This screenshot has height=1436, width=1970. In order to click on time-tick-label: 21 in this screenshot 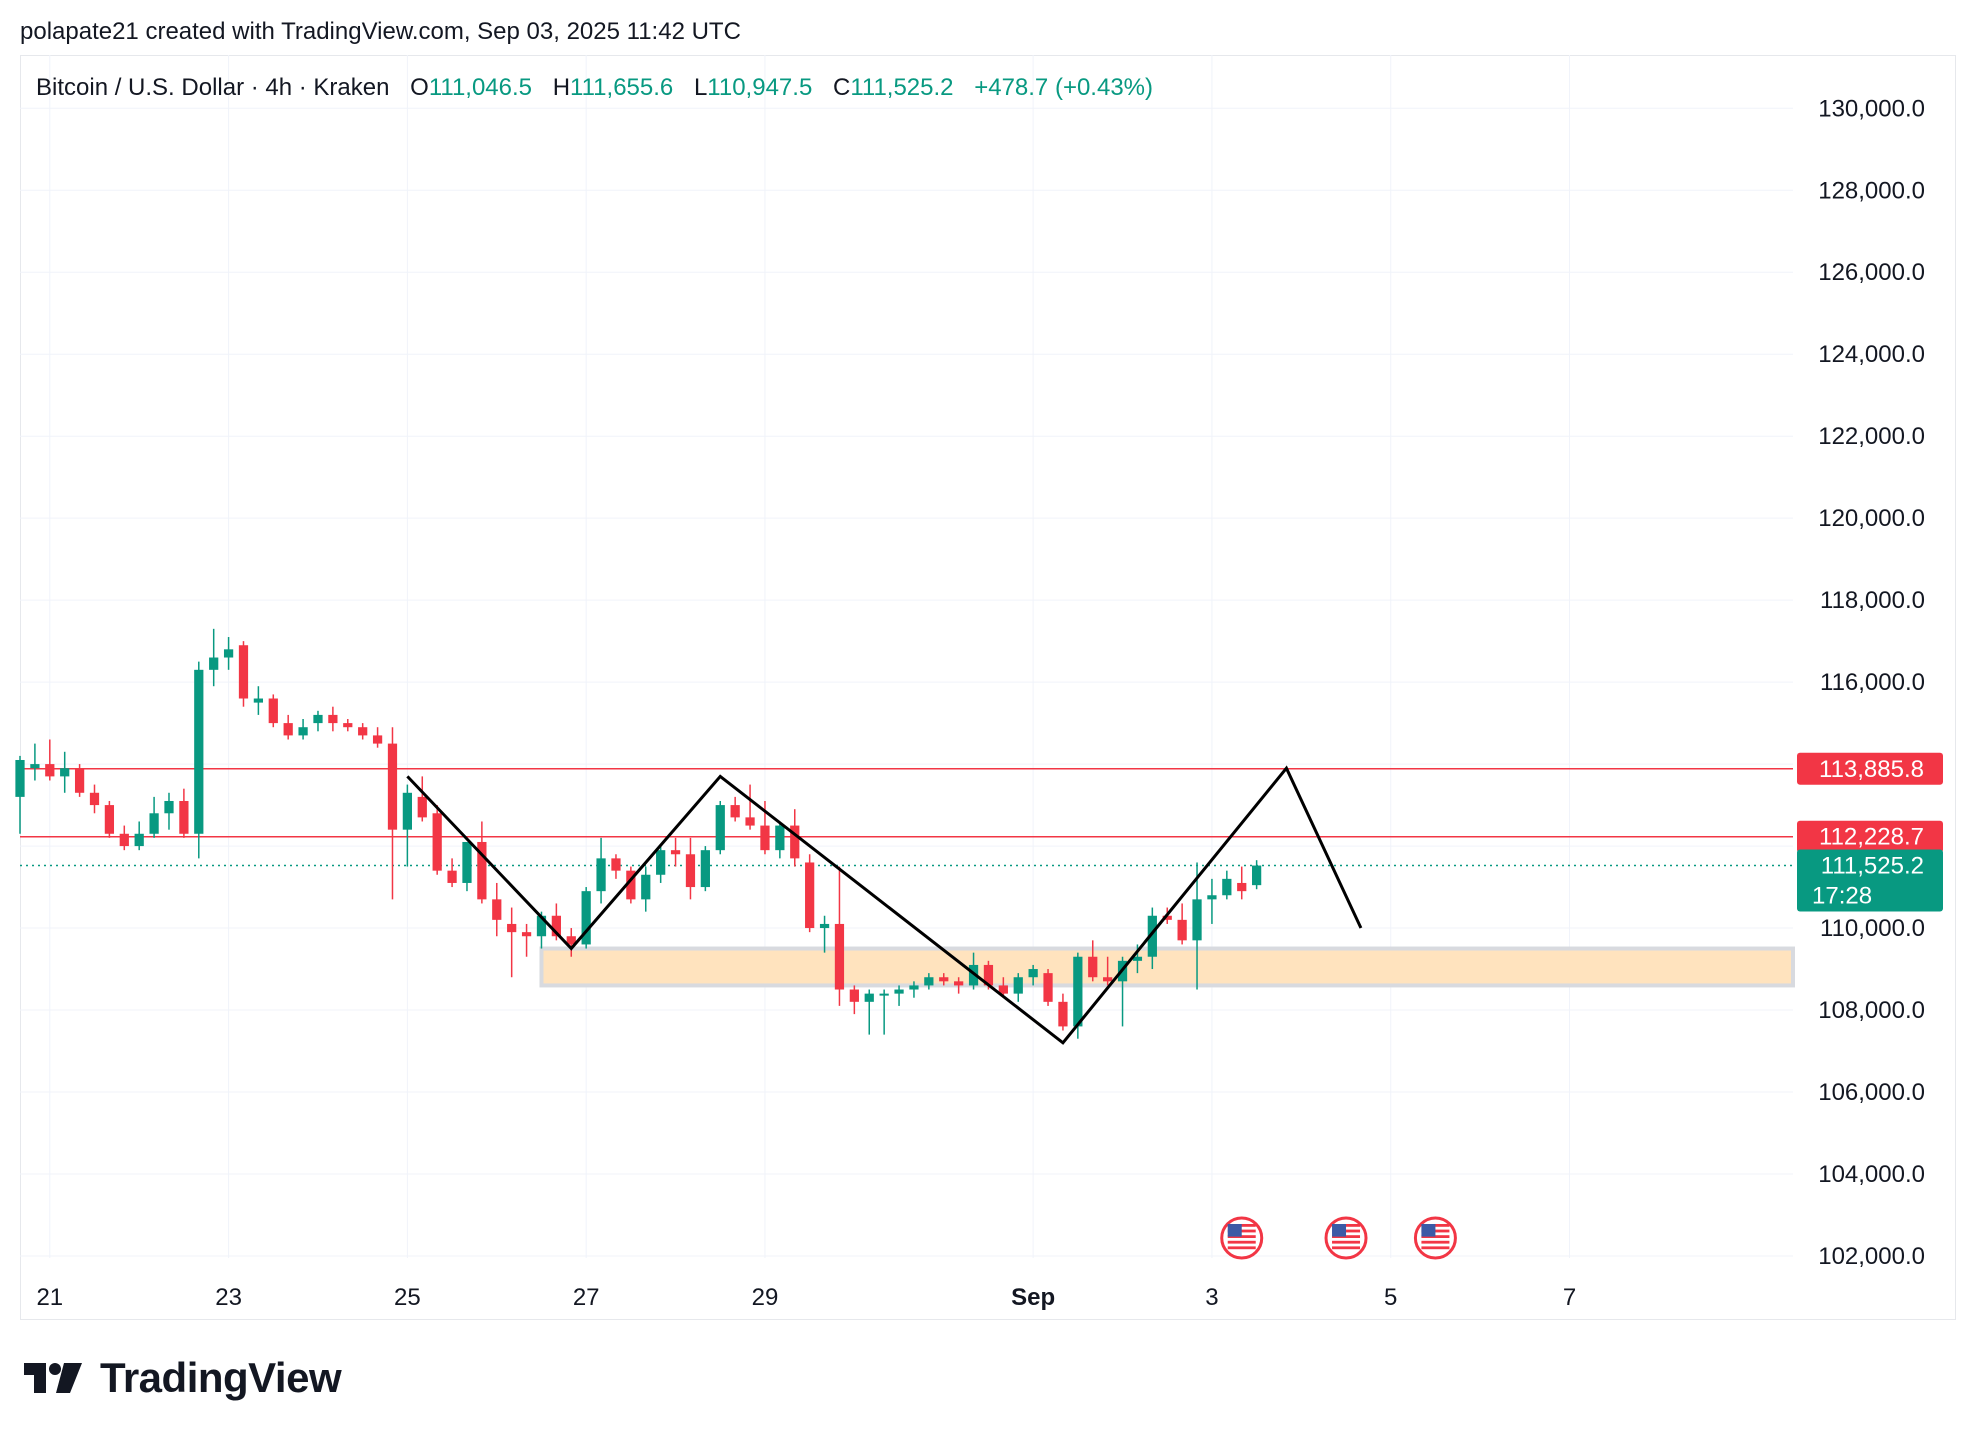, I will do `click(49, 1297)`.